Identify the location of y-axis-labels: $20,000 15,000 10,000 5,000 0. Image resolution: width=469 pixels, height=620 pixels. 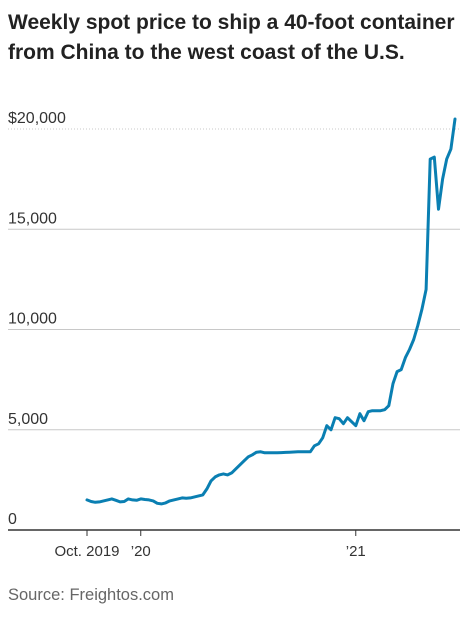
(37, 319).